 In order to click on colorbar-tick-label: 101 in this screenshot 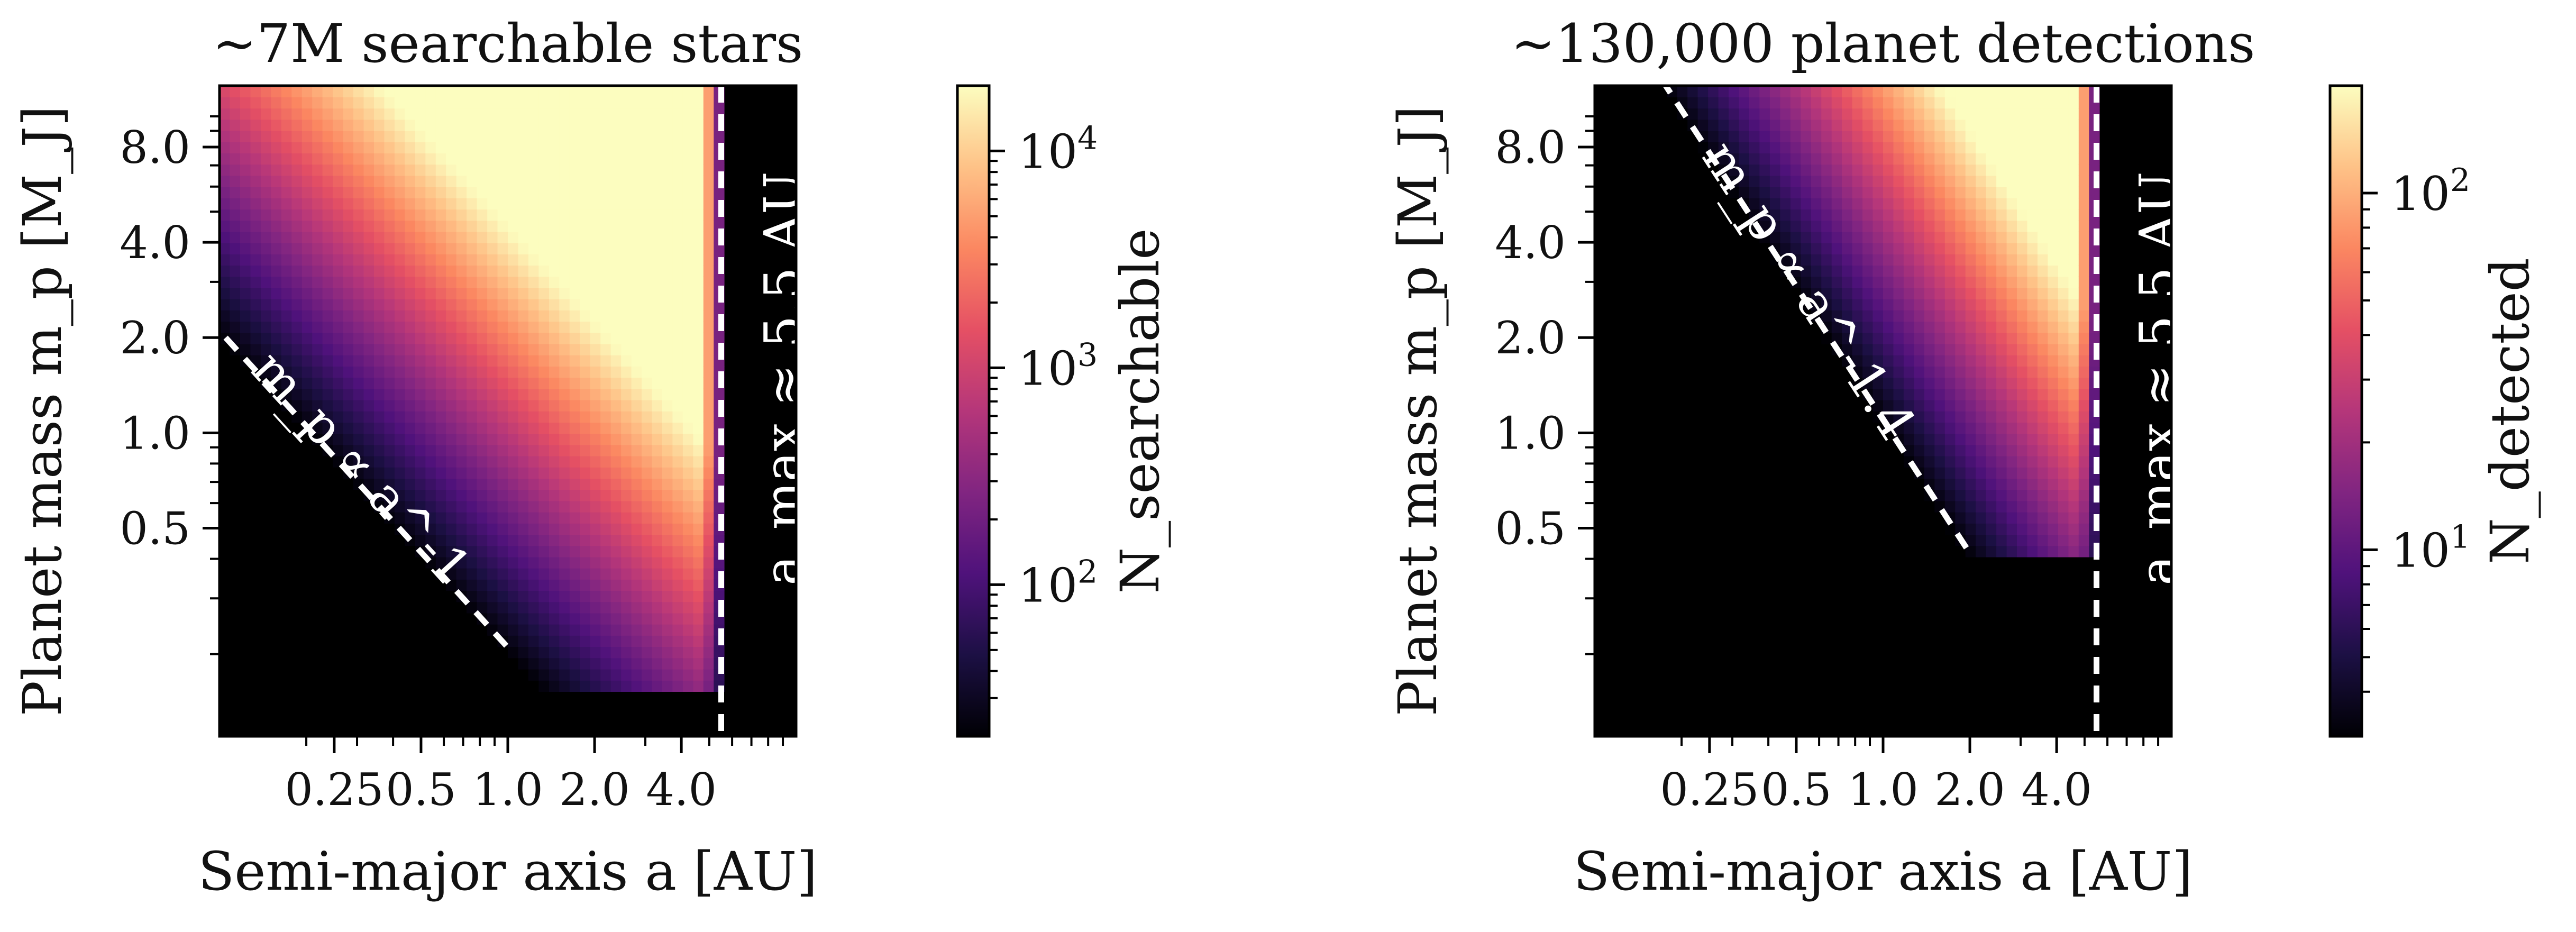, I will do `click(2430, 548)`.